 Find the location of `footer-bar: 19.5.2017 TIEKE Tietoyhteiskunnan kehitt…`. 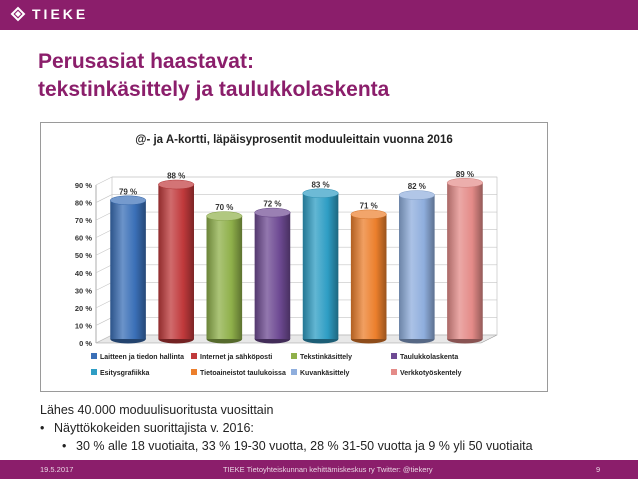

footer-bar: 19.5.2017 TIEKE Tietoyhteiskunnan kehitt… is located at coordinates (319, 469).